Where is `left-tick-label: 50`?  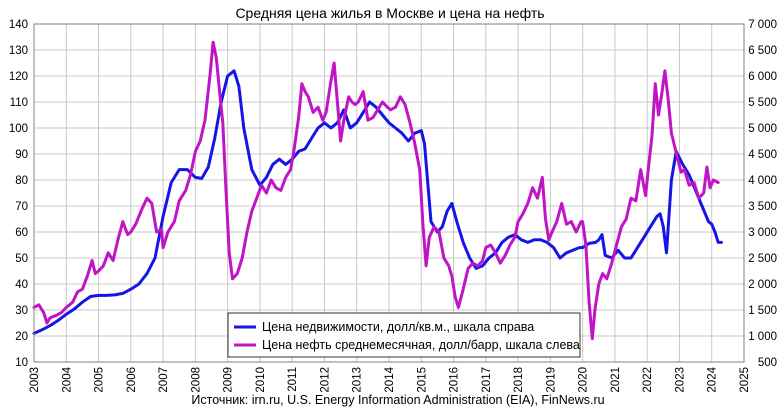
left-tick-label: 50 is located at coordinates (21, 259).